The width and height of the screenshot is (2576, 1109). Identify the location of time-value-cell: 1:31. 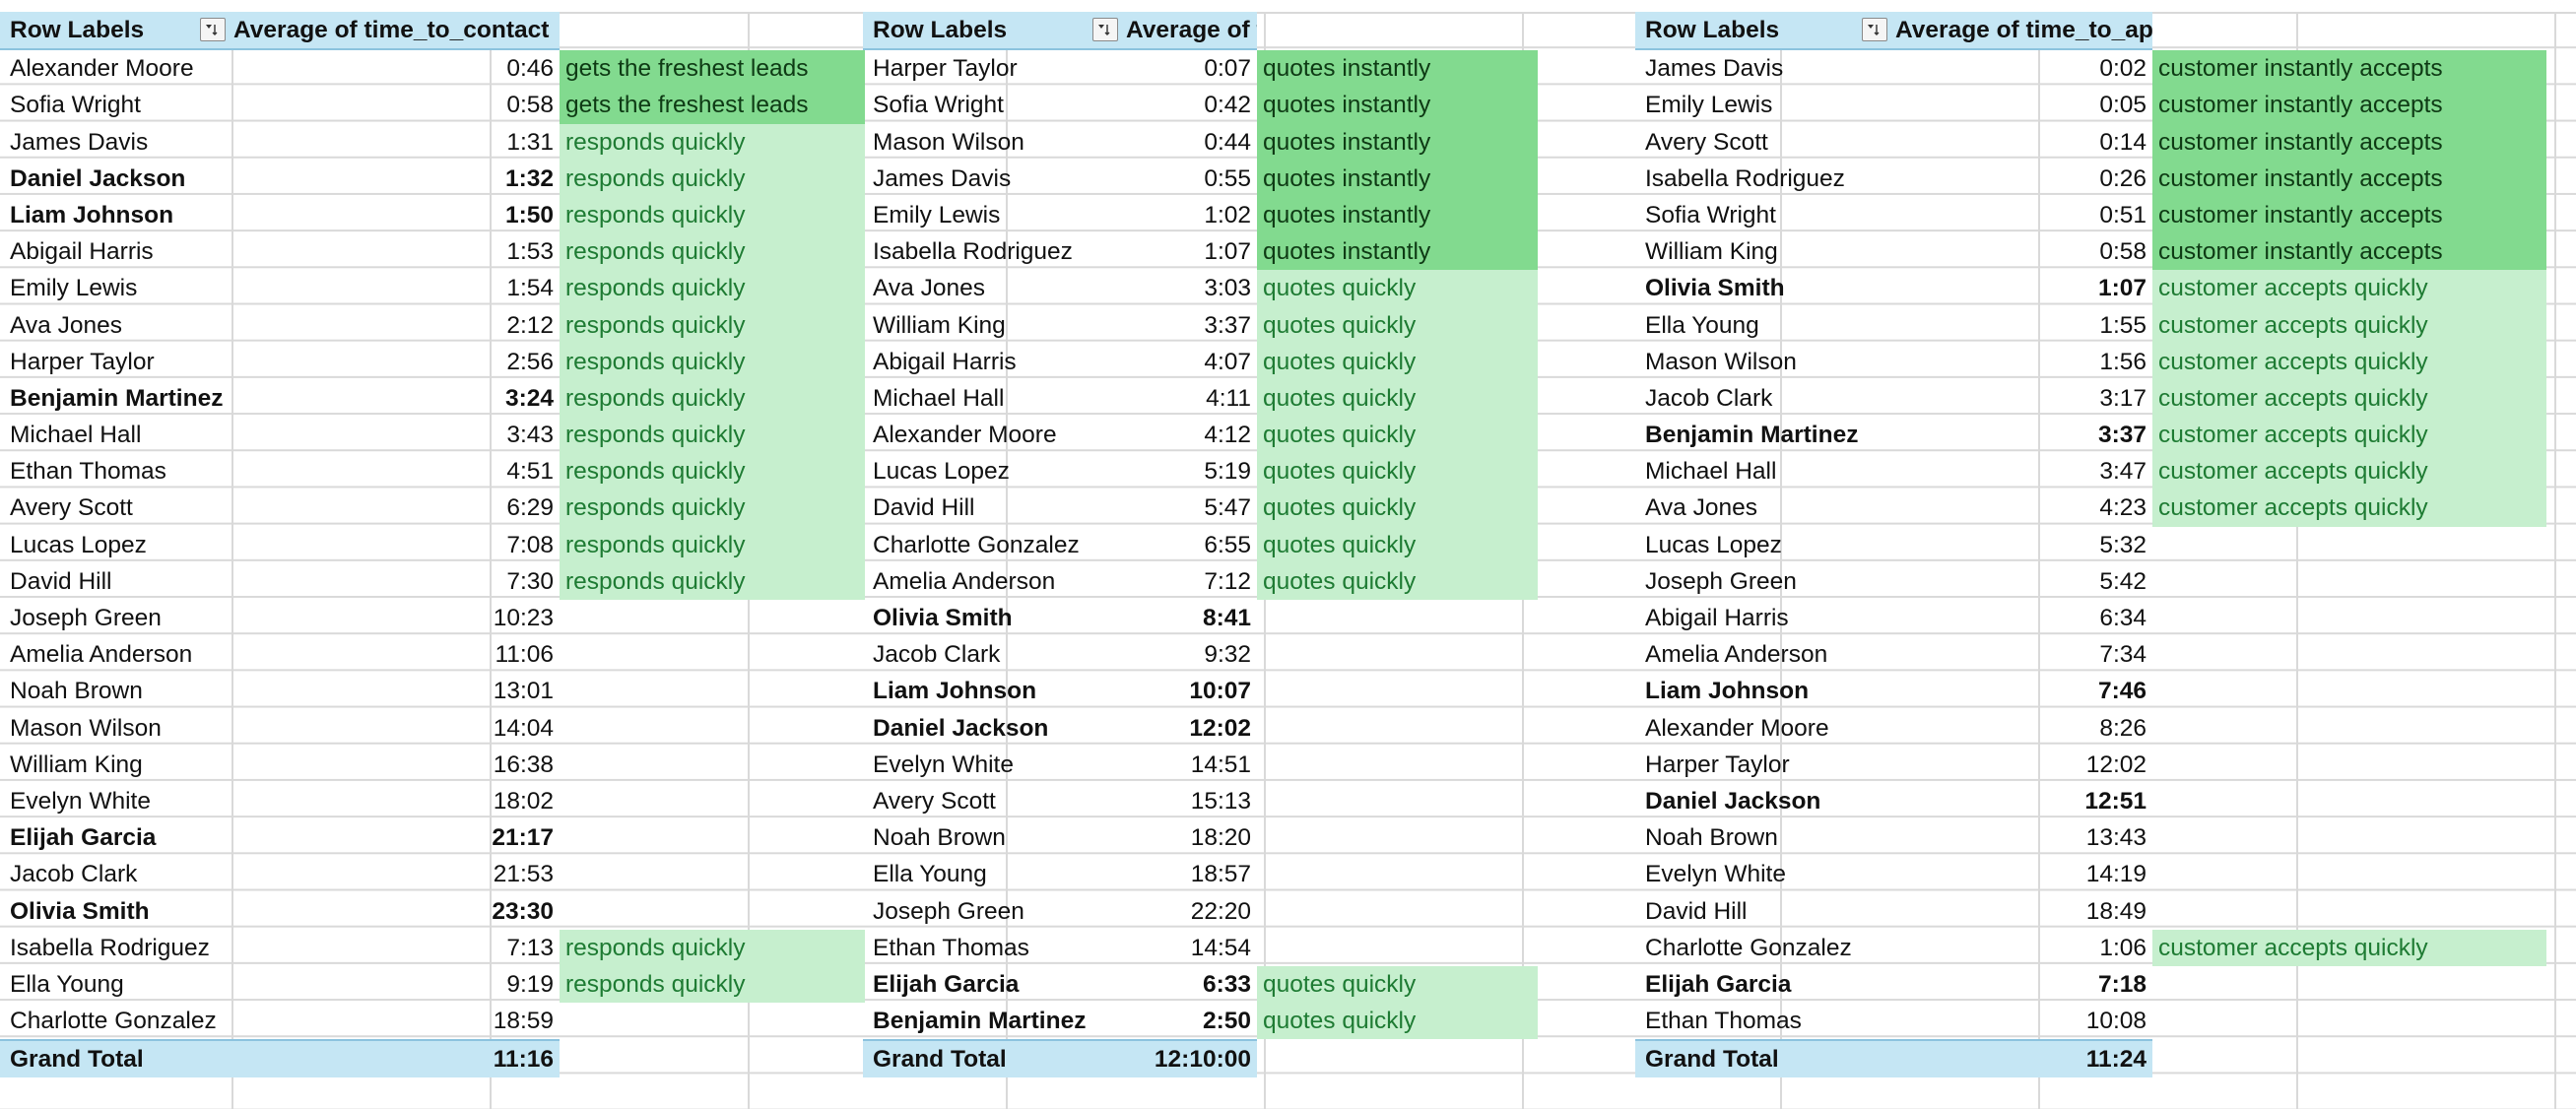
(530, 142).